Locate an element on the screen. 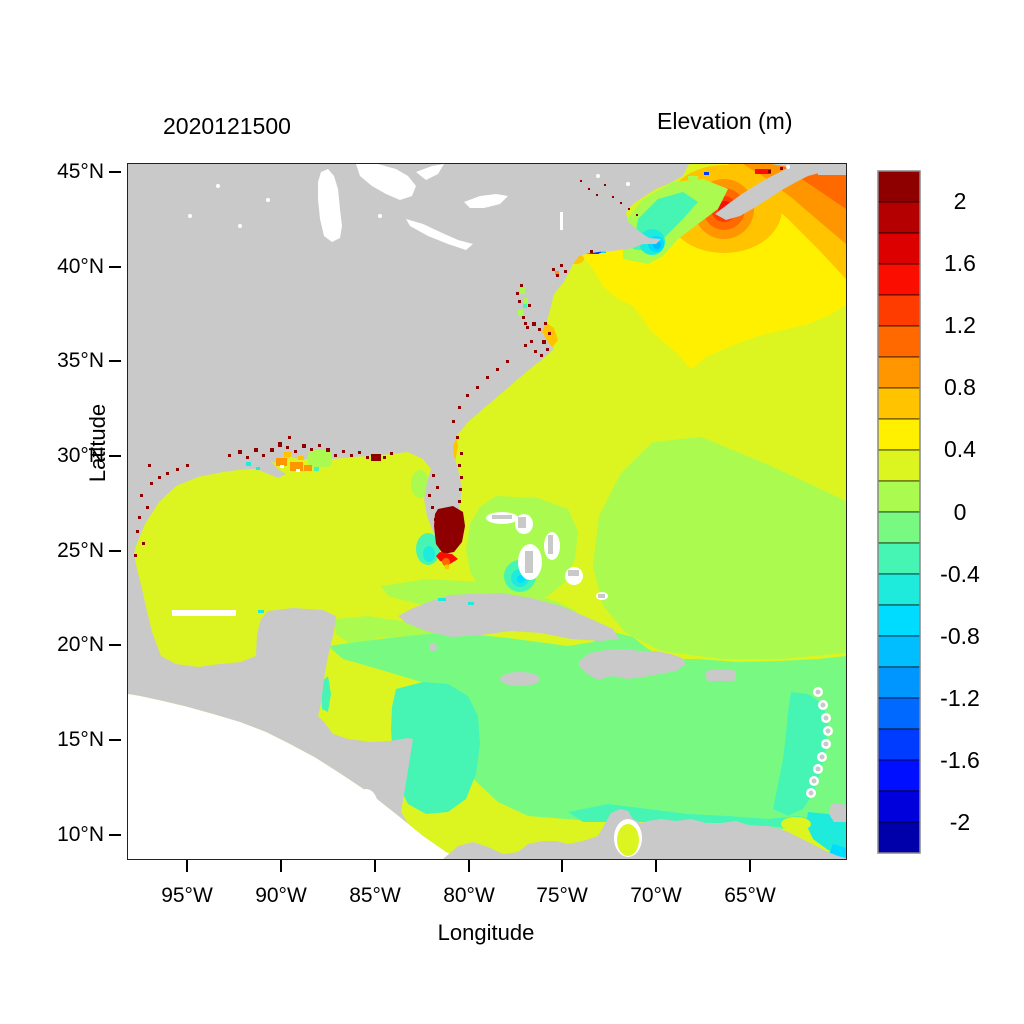 The height and width of the screenshot is (1024, 1024). y-axis-title: Latitude is located at coordinates (97, 443).